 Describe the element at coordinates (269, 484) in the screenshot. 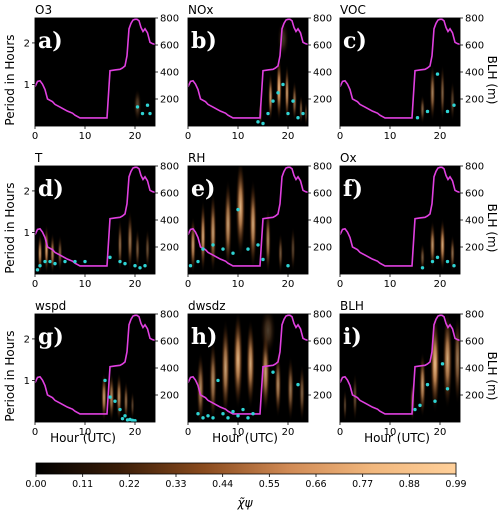

I see `colorbar-tick-label: 0.55` at that location.